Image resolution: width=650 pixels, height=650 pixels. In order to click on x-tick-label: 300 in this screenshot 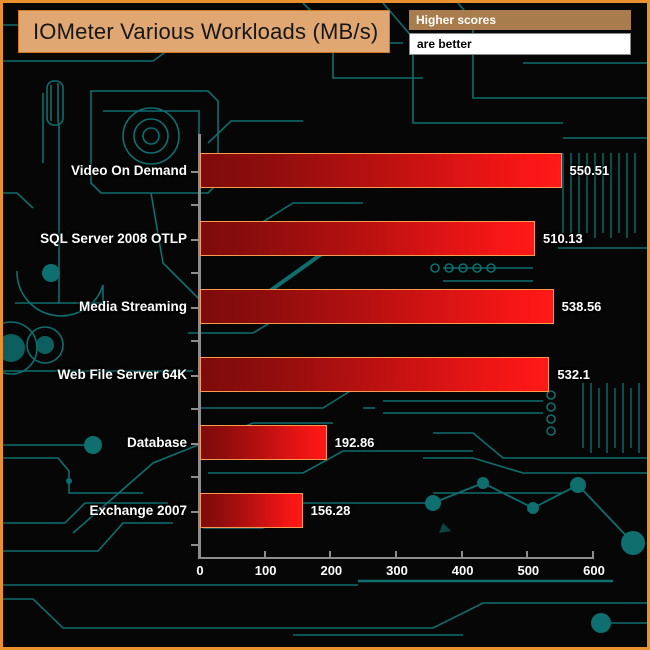, I will do `click(397, 570)`.